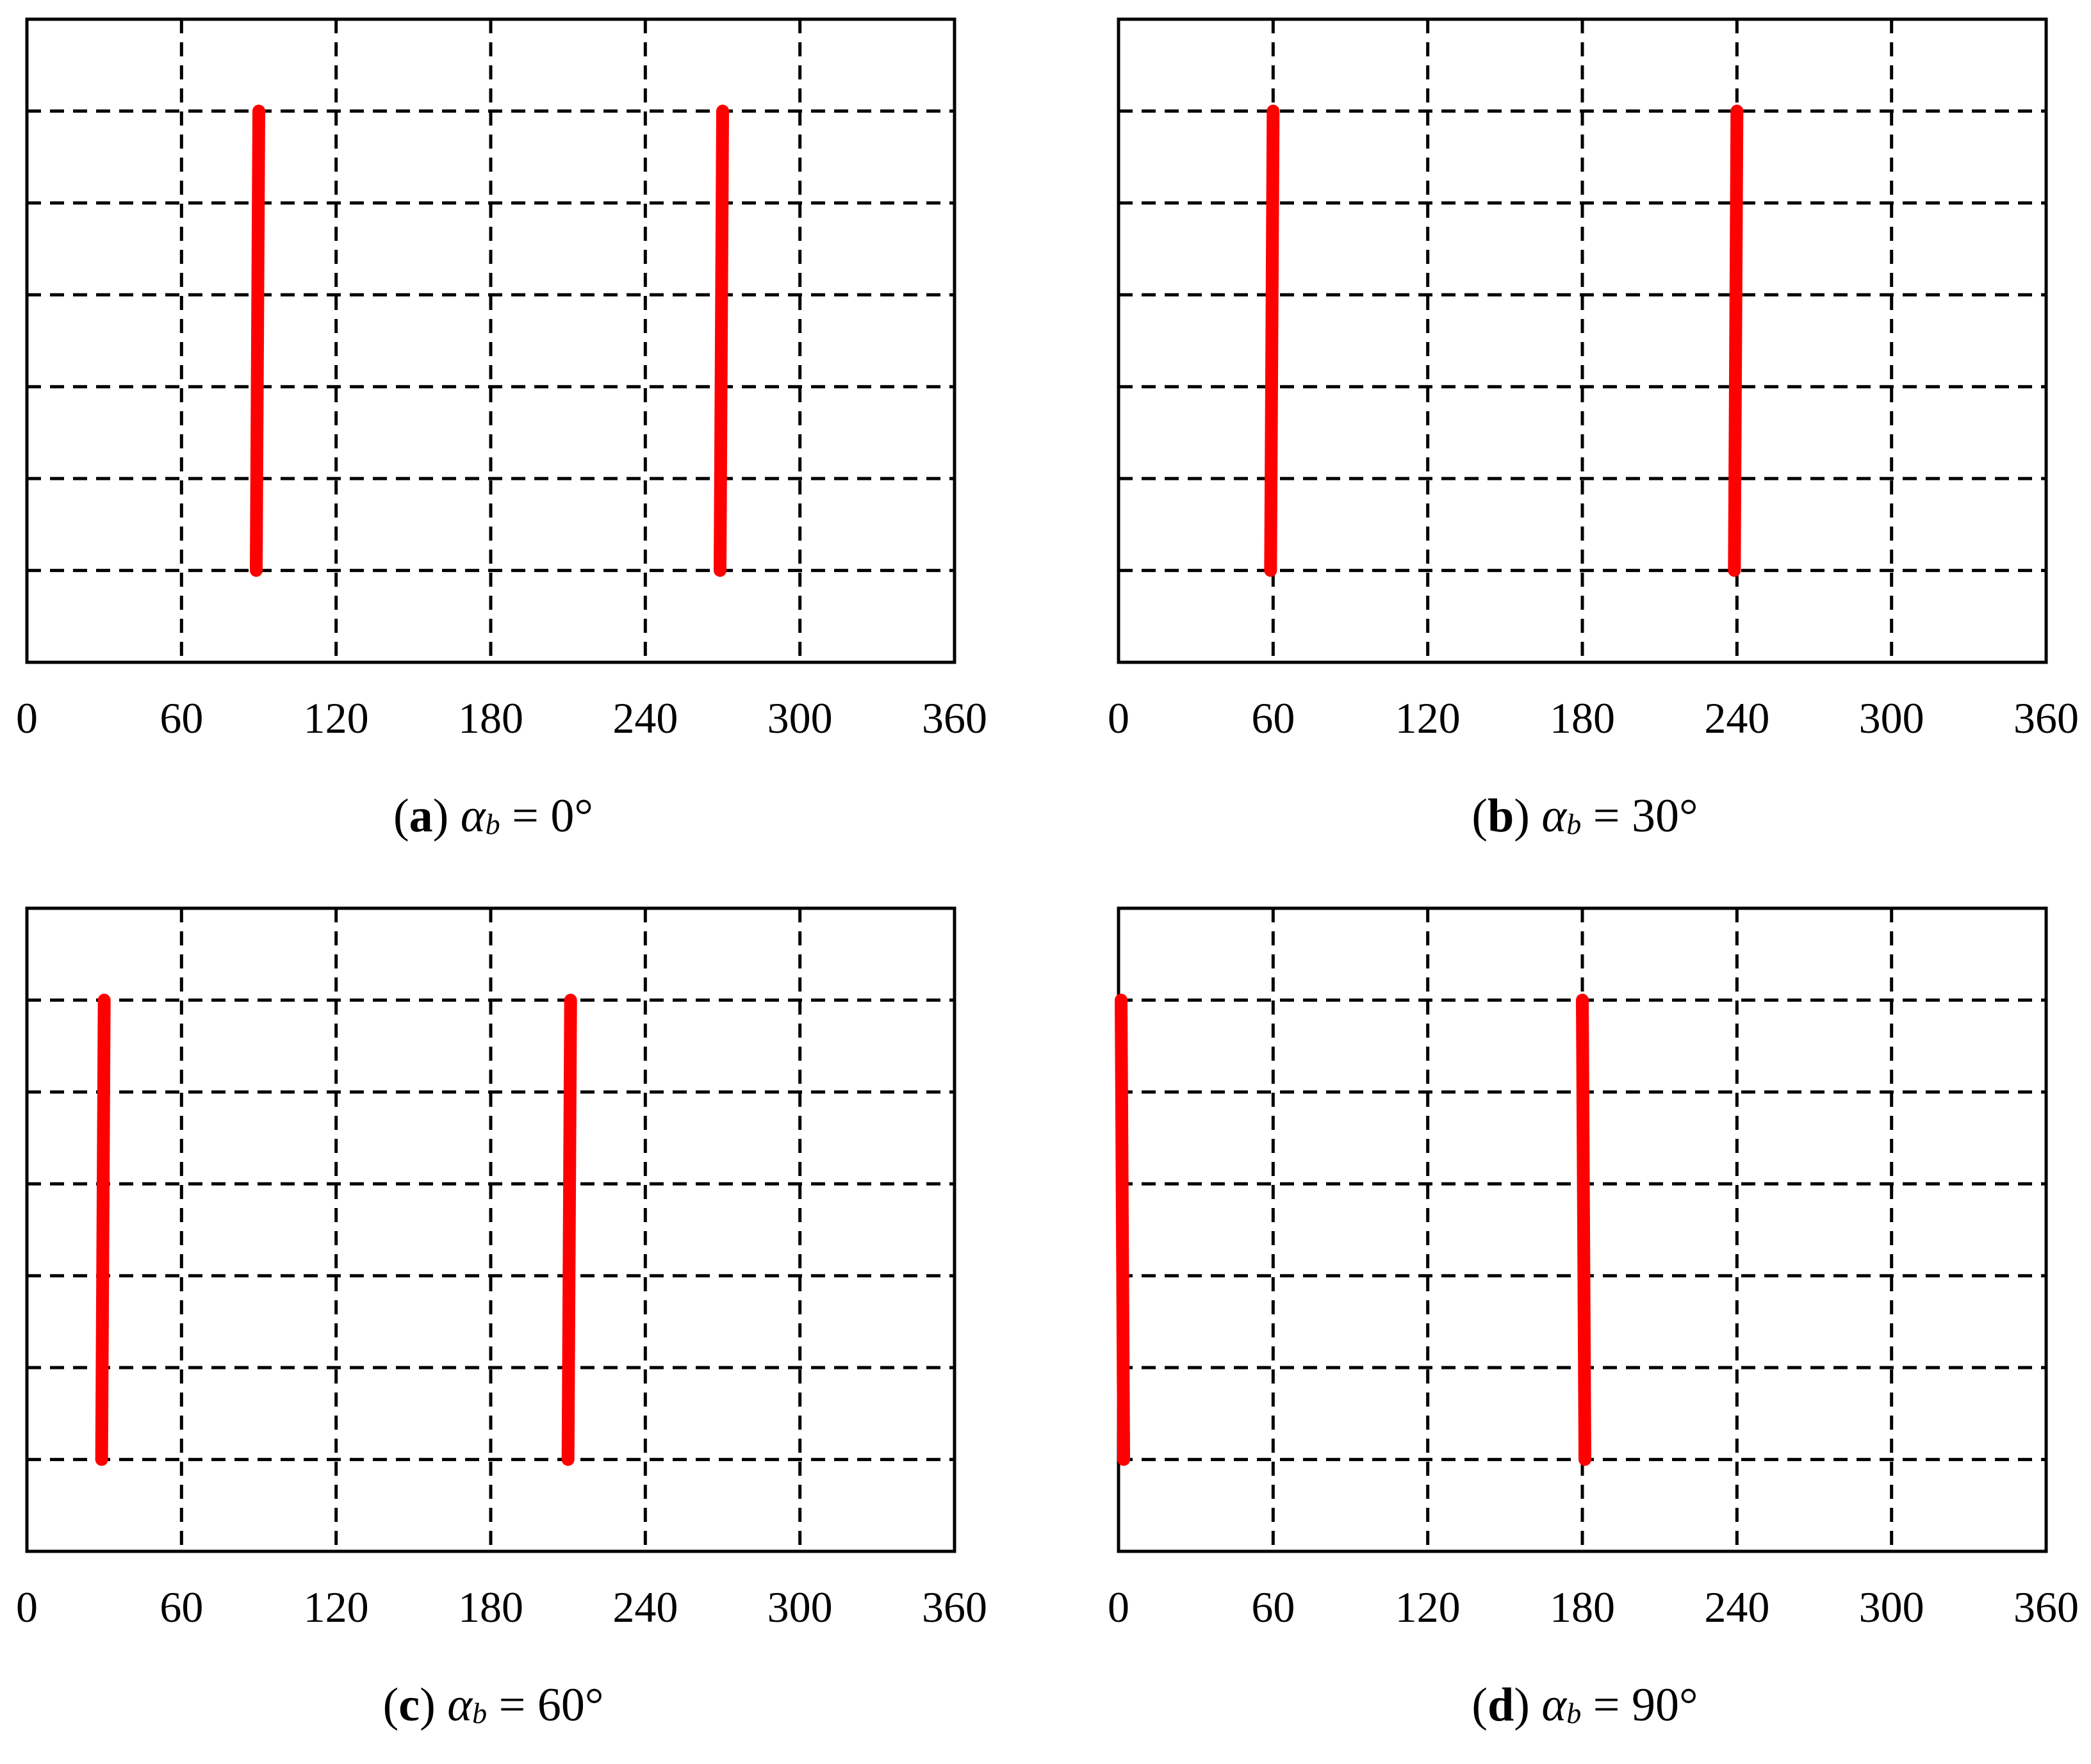 The width and height of the screenshot is (2091, 1764). What do you see at coordinates (1891, 718) in the screenshot?
I see `x-tick-label-b-5: 300` at bounding box center [1891, 718].